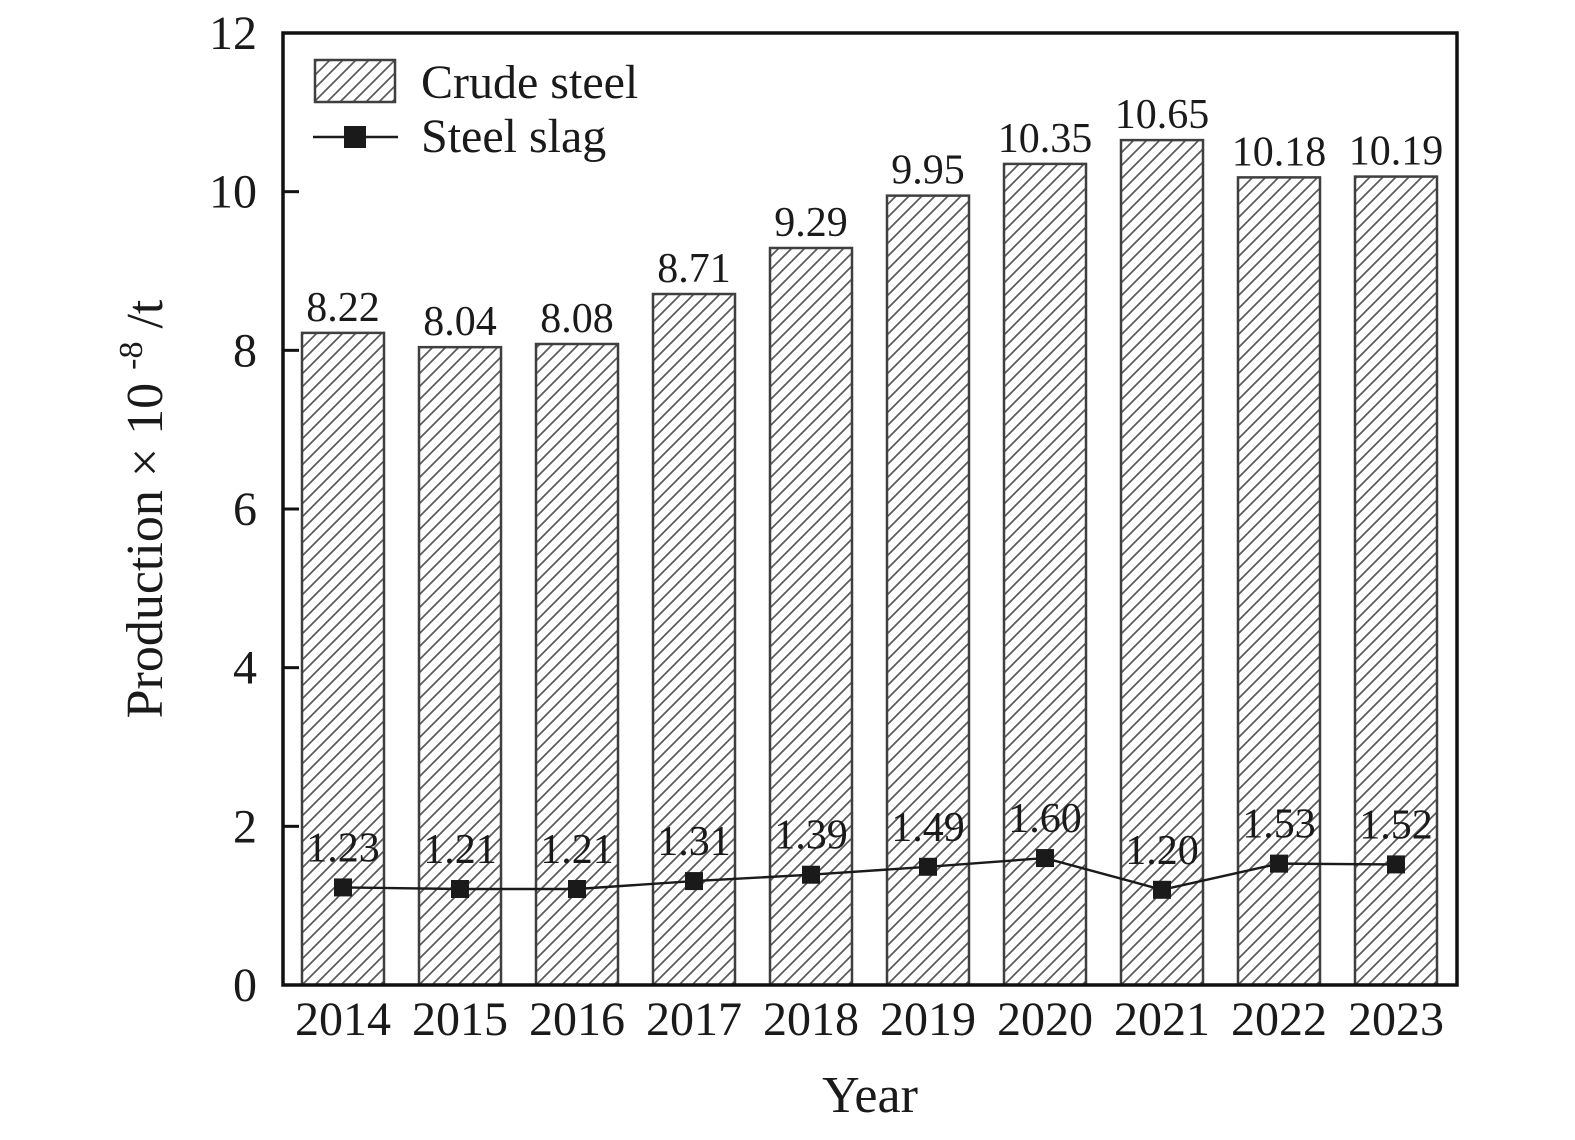 This screenshot has height=1140, width=1575. I want to click on x-axis-title: Year, so click(870, 1095).